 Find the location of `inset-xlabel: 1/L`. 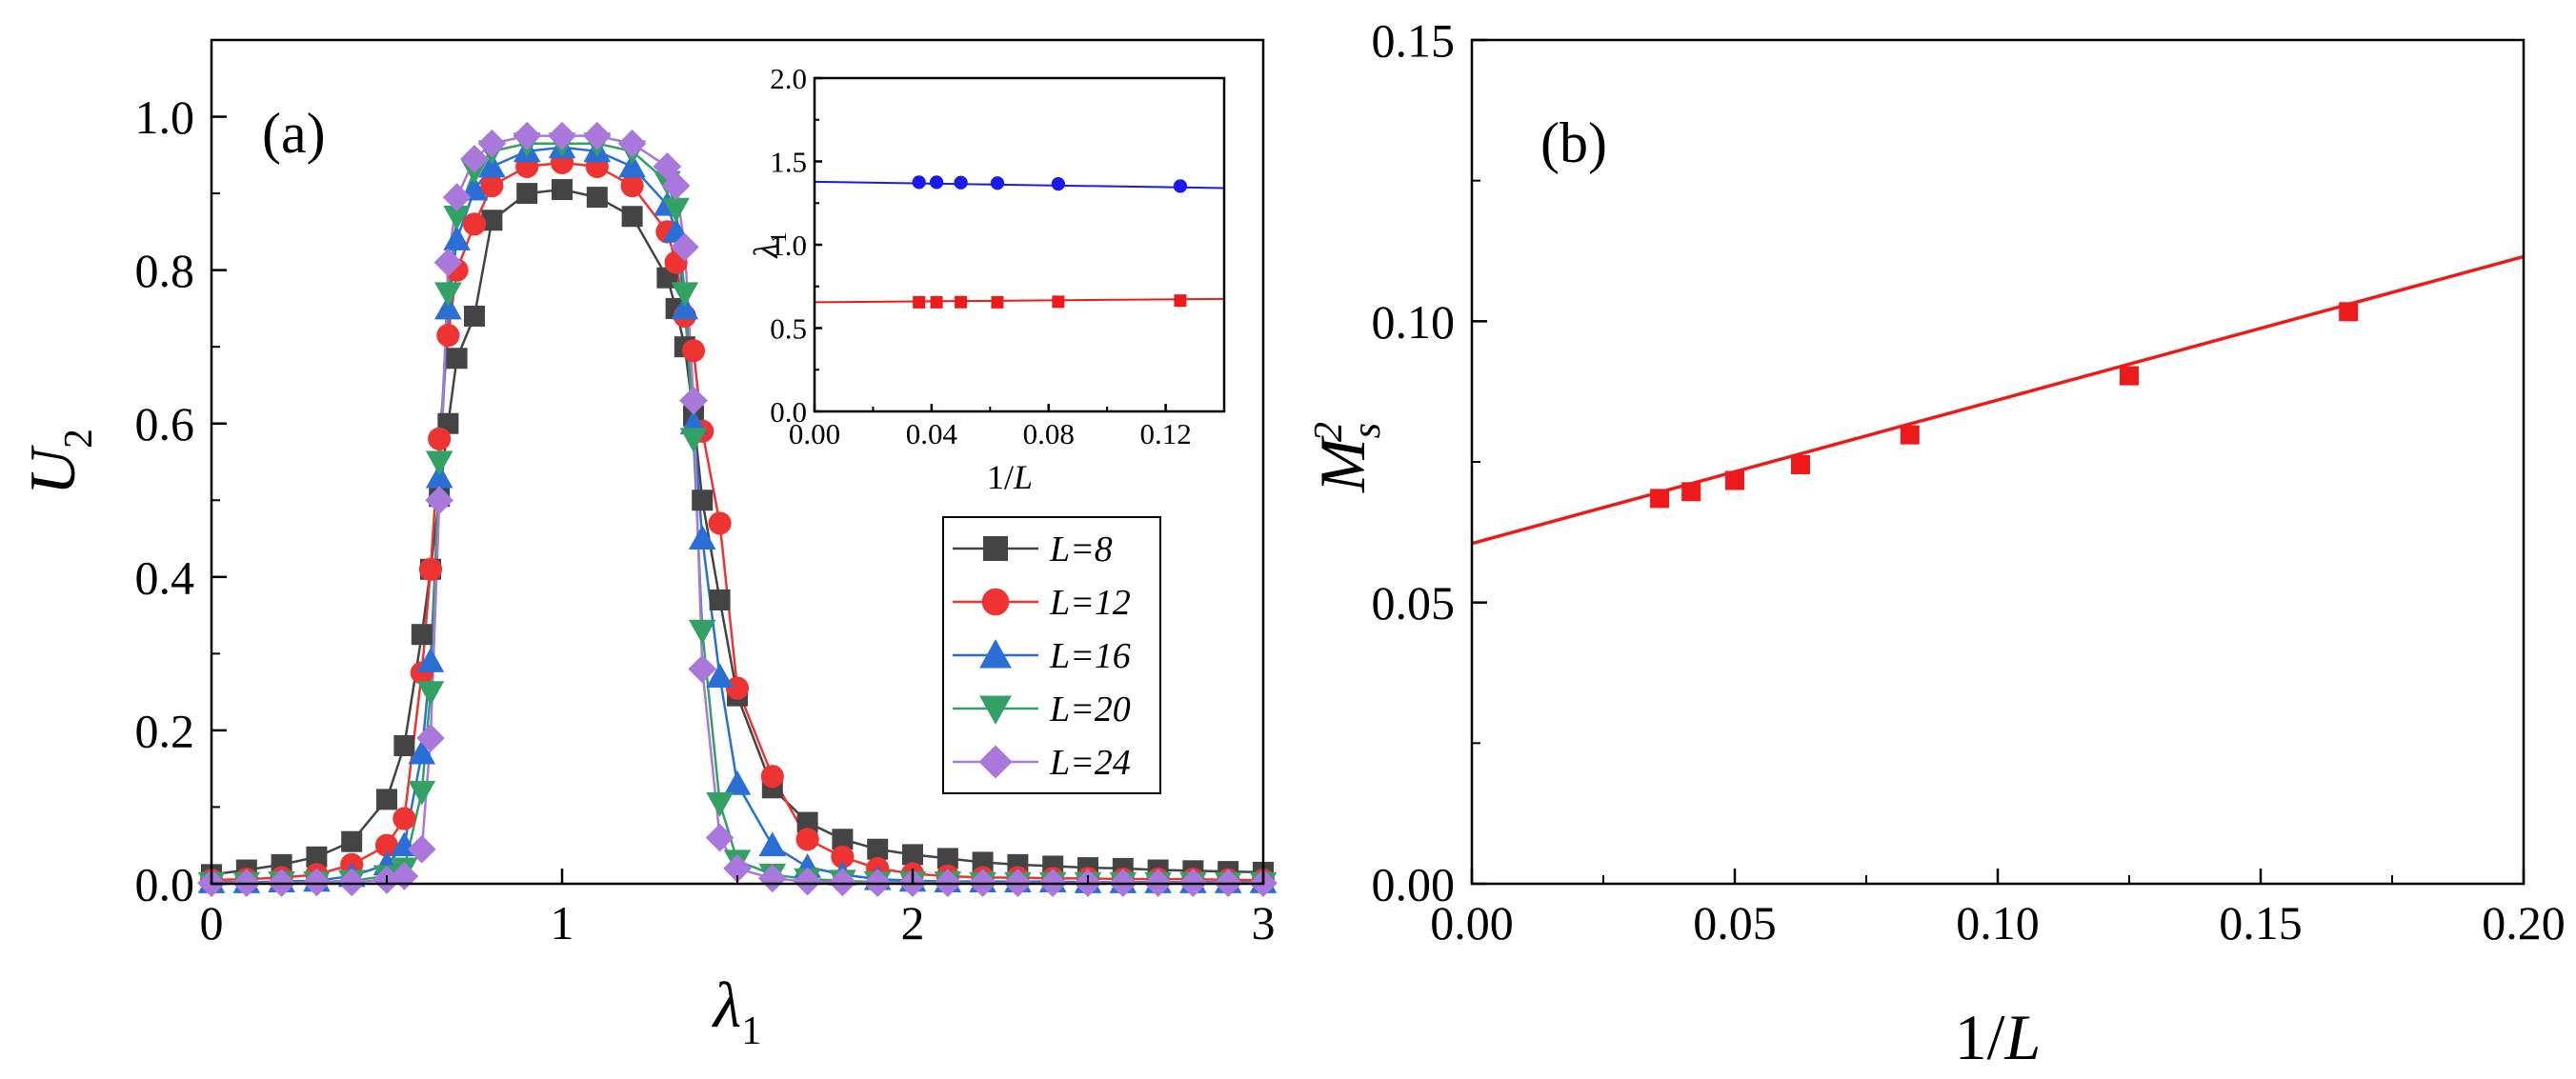

inset-xlabel: 1/L is located at coordinates (1010, 477).